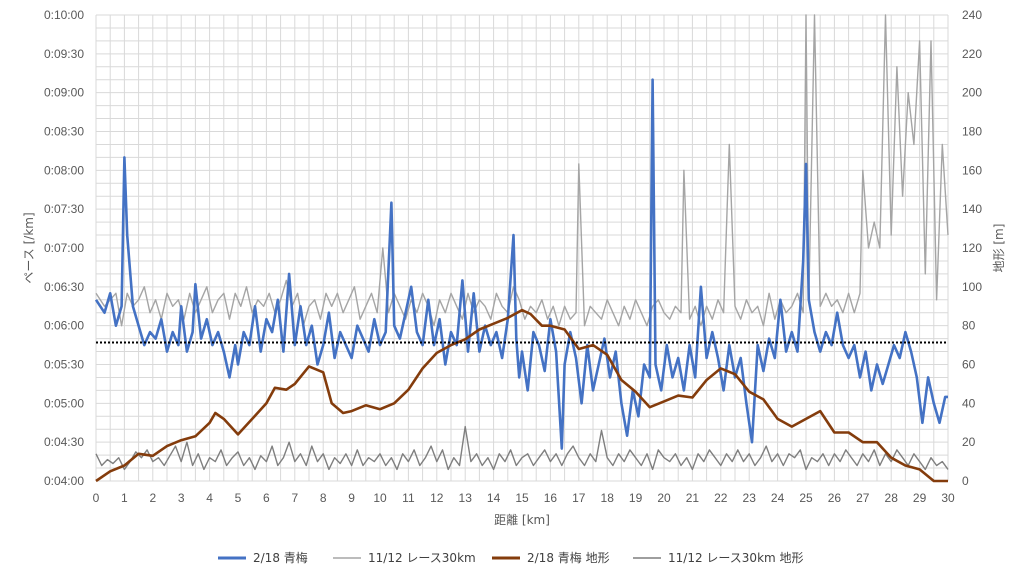  I want to click on x-tick-label: 15, so click(522, 498).